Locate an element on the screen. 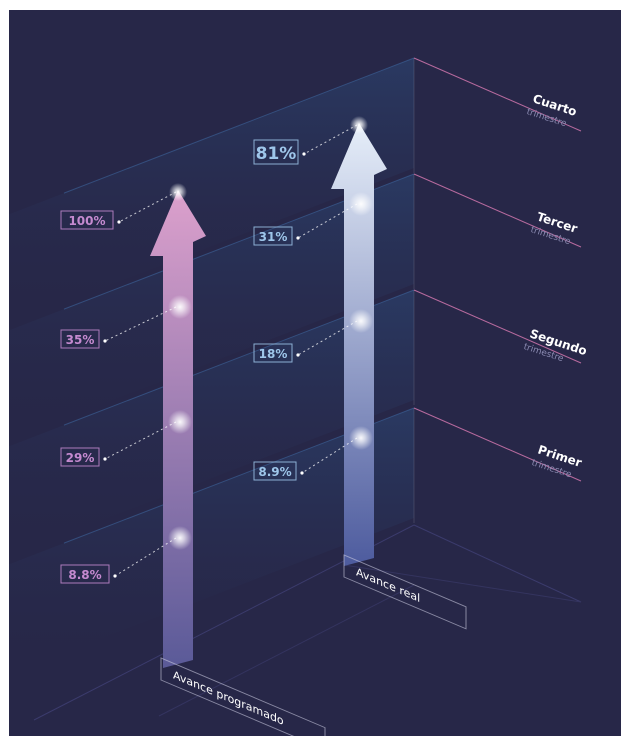 This screenshot has width=631, height=745. value-label-programado: 29% is located at coordinates (80, 458).